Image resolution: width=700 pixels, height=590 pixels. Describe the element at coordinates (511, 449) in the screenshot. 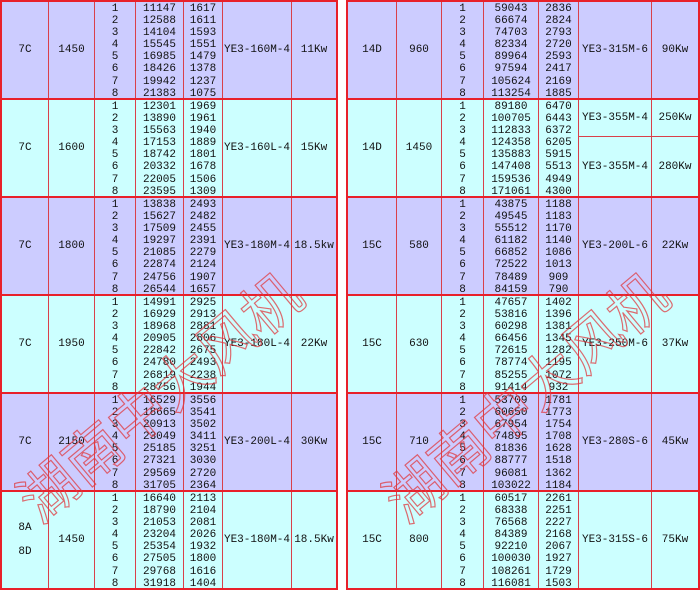

I see `flow-value: 81836` at that location.